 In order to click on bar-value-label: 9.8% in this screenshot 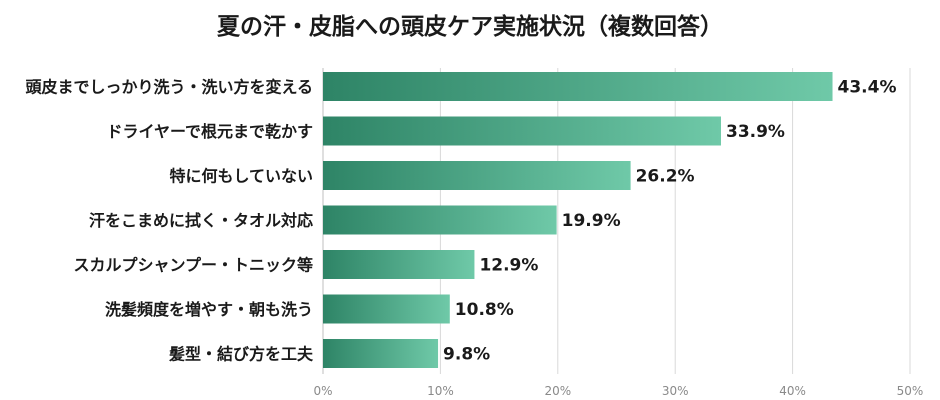, I will do `click(466, 355)`.